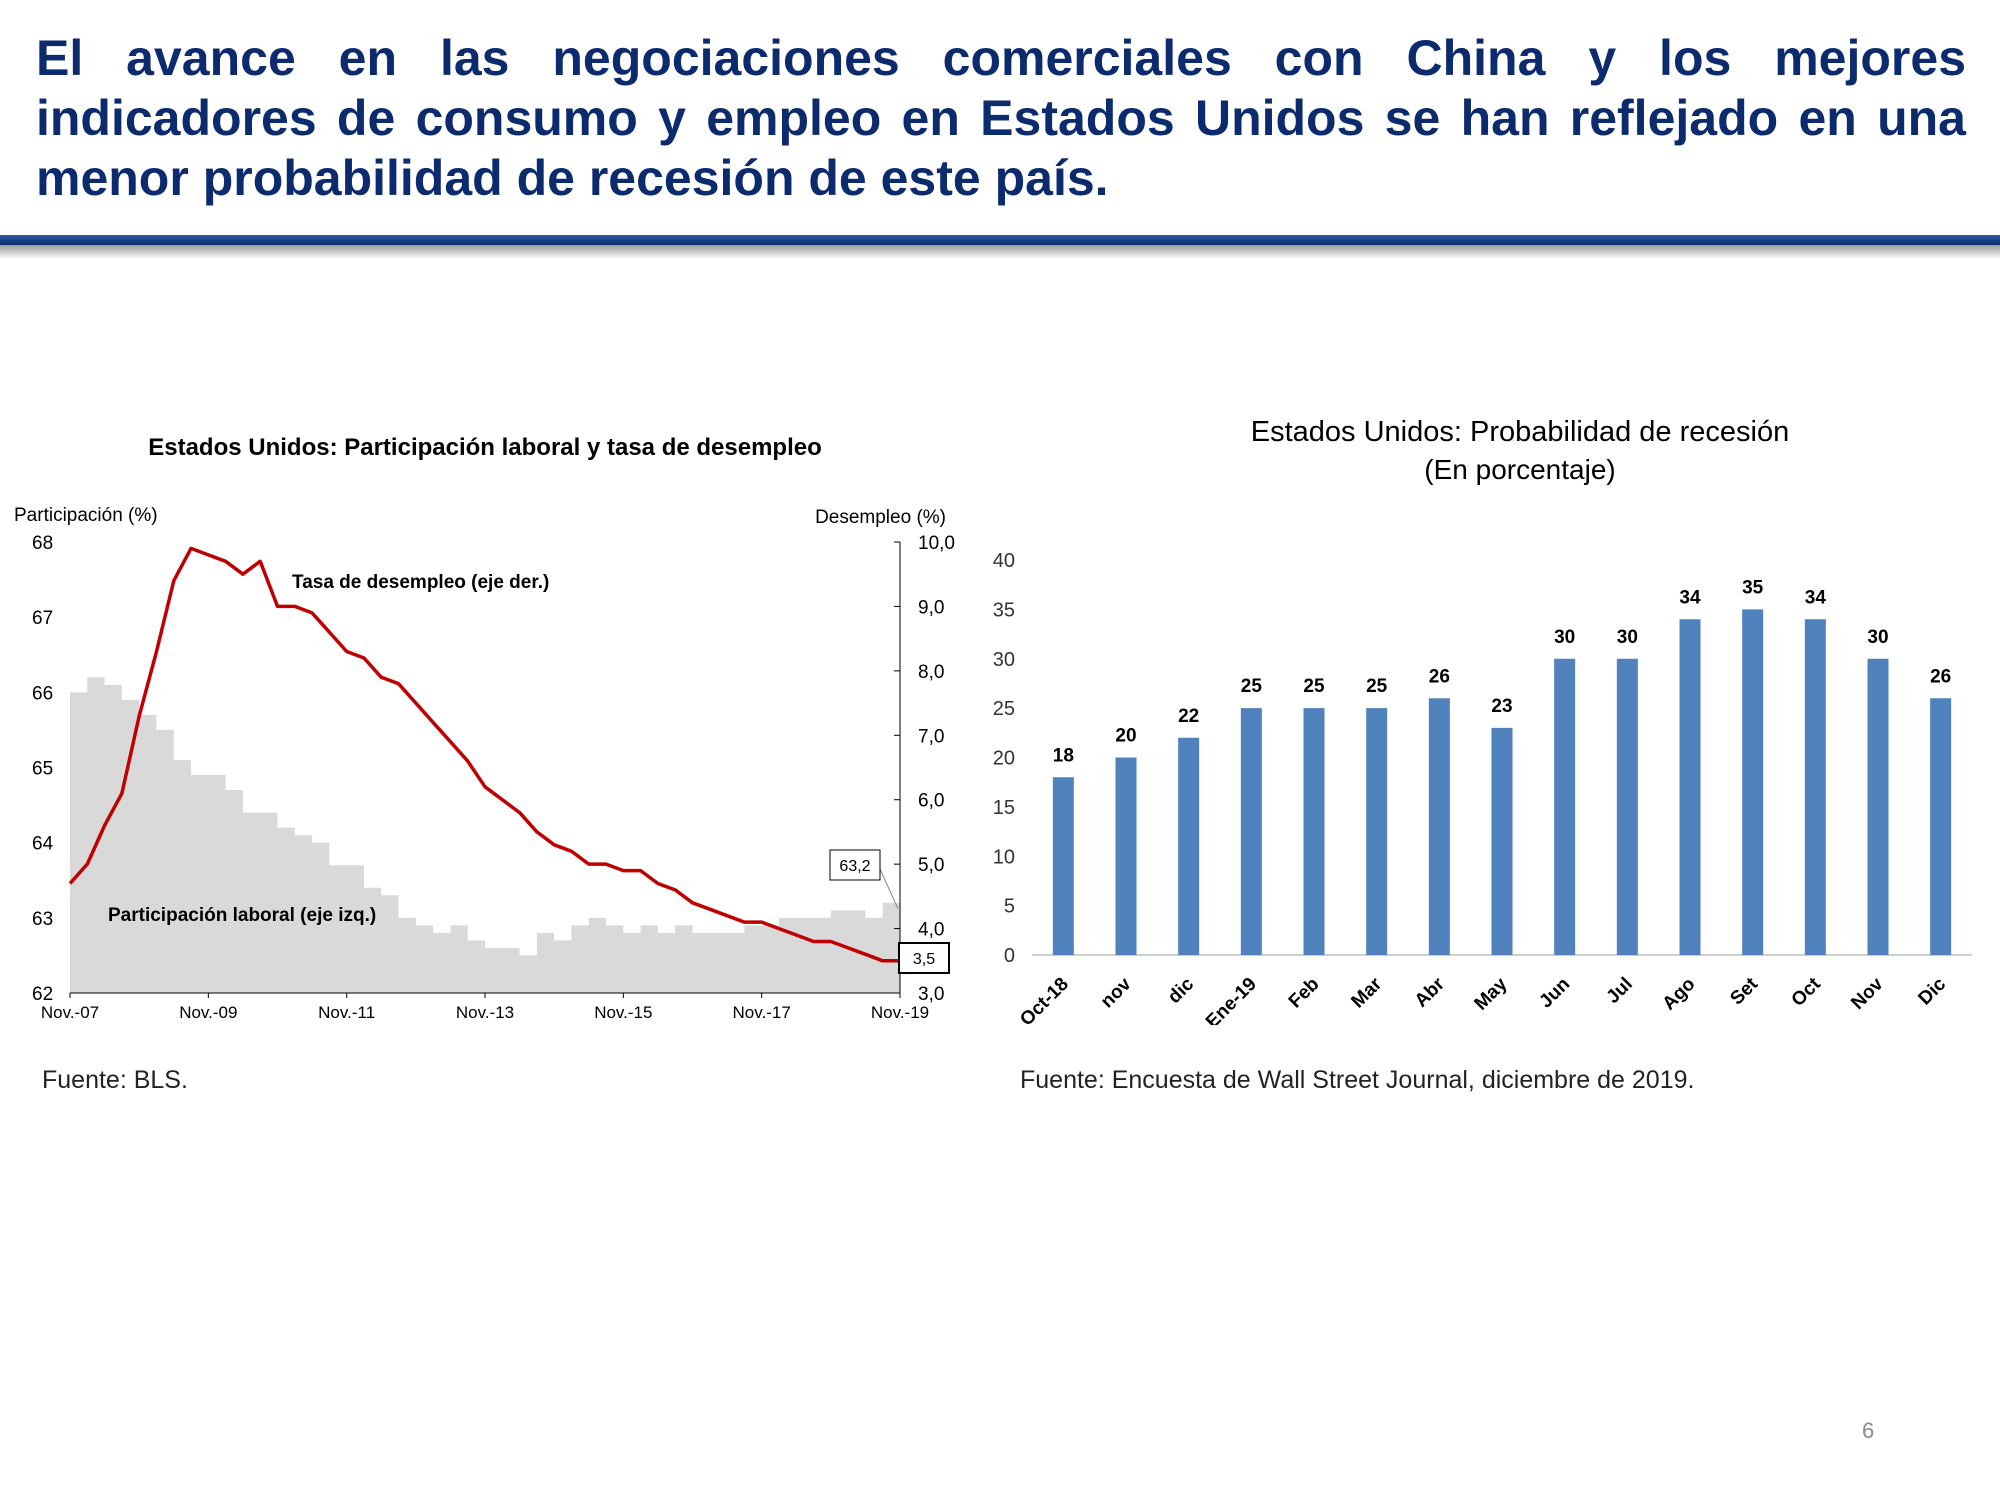 The height and width of the screenshot is (1500, 2000). Describe the element at coordinates (42, 919) in the screenshot. I see `left-tick-label: 63` at that location.